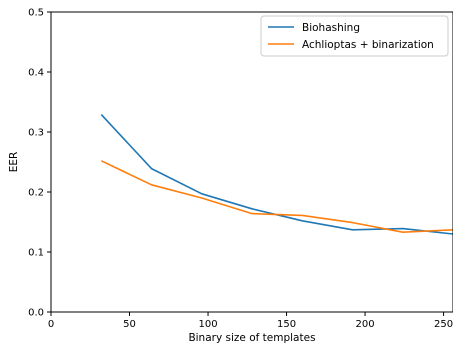 This screenshot has width=453, height=344. Describe the element at coordinates (36, 13) in the screenshot. I see `y-tick-label: 0.5` at that location.